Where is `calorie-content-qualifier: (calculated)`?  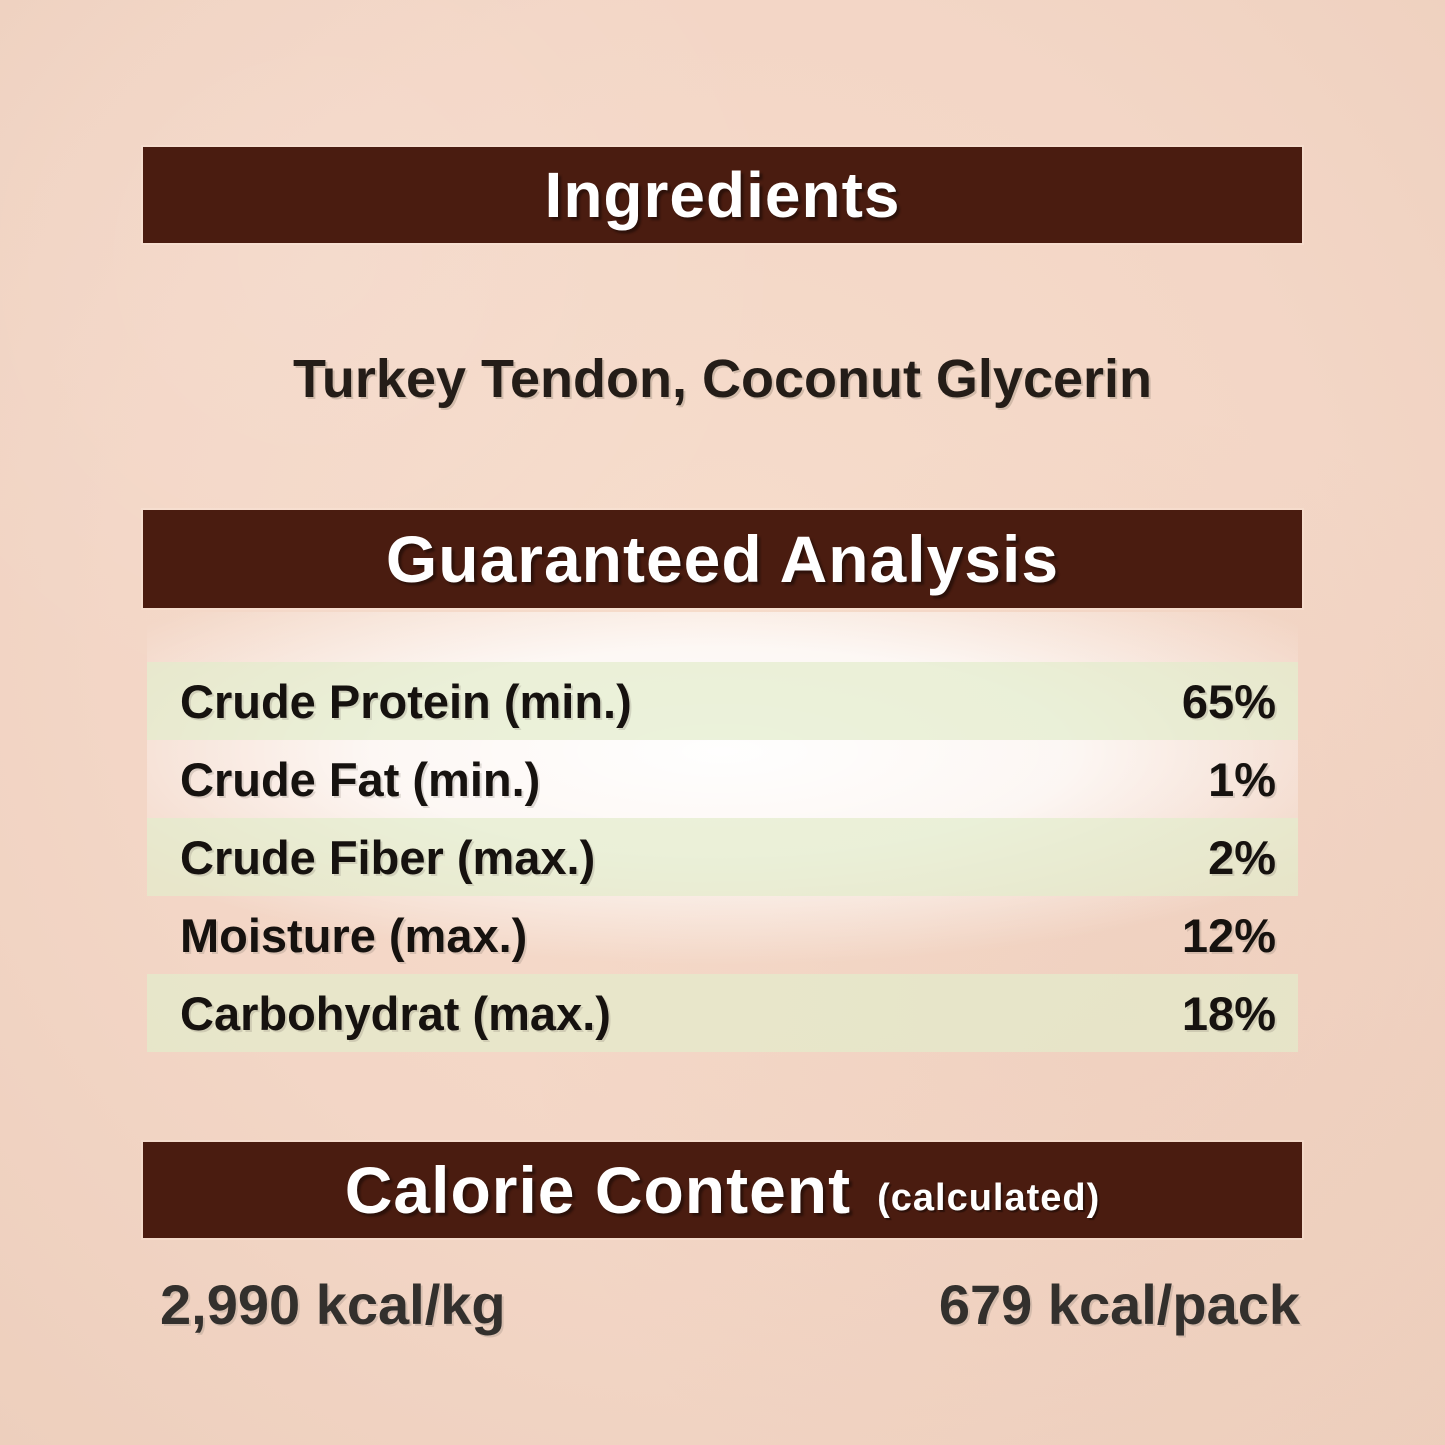 calorie-content-qualifier: (calculated) is located at coordinates (989, 1197).